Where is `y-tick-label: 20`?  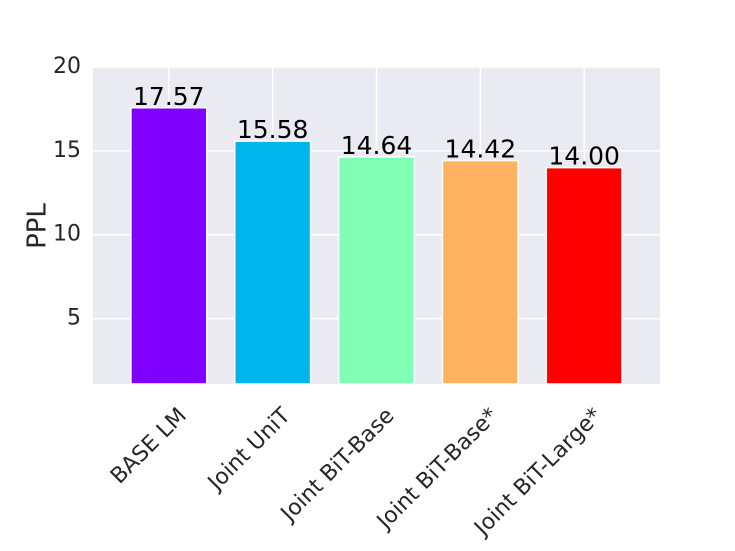 y-tick-label: 20 is located at coordinates (67, 66).